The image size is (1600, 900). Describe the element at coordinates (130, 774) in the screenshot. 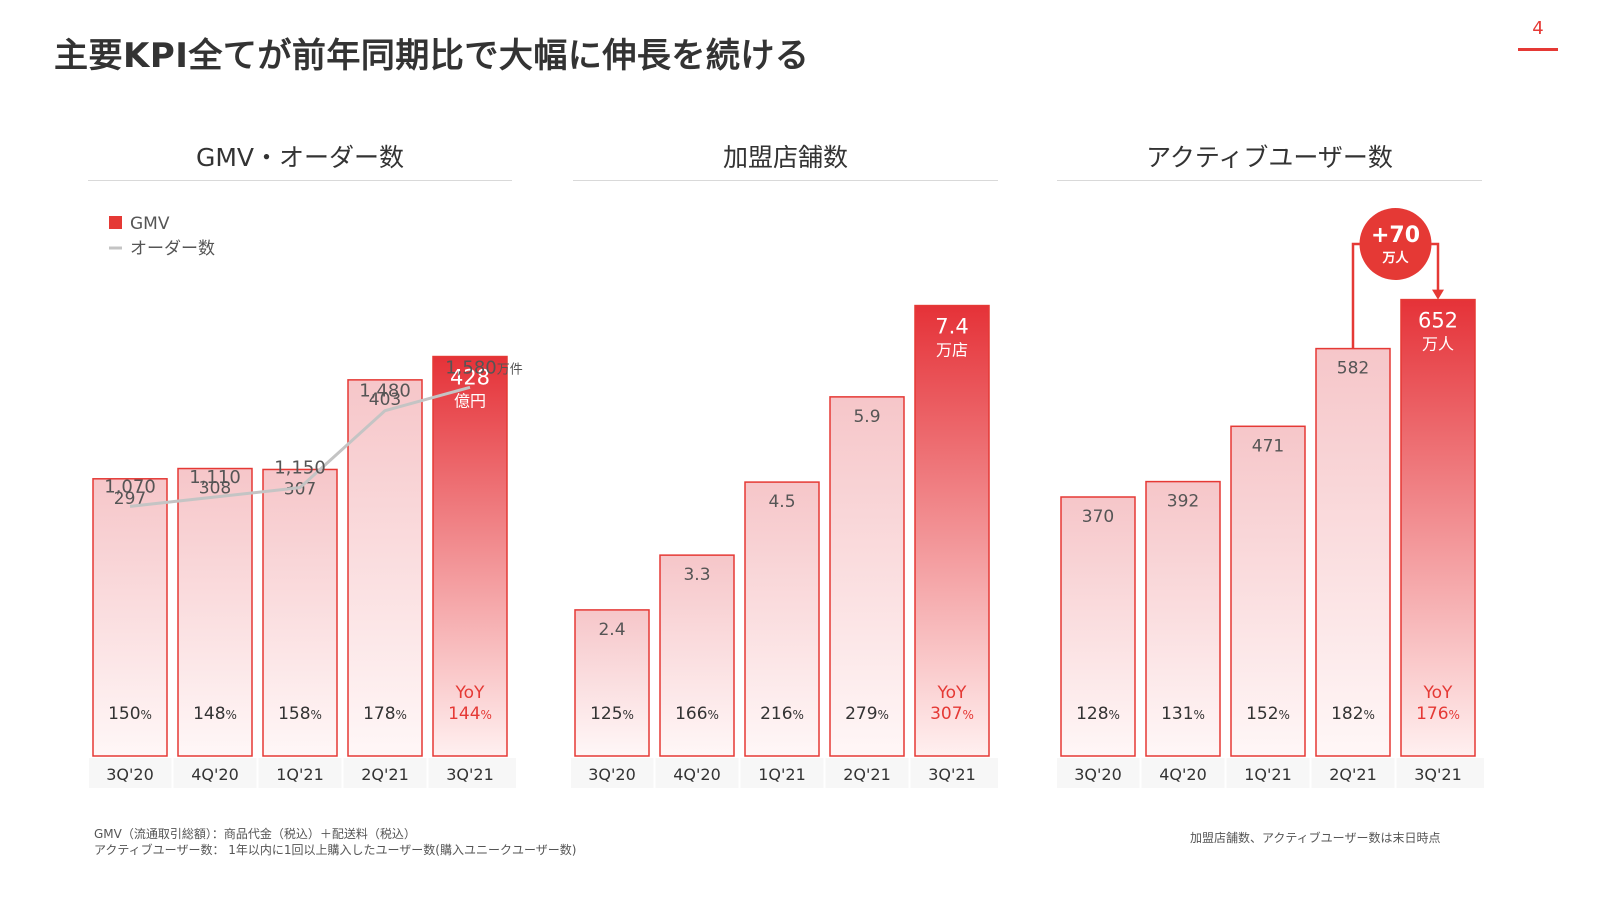

I see `gmv-category-label: 3Q'20` at that location.